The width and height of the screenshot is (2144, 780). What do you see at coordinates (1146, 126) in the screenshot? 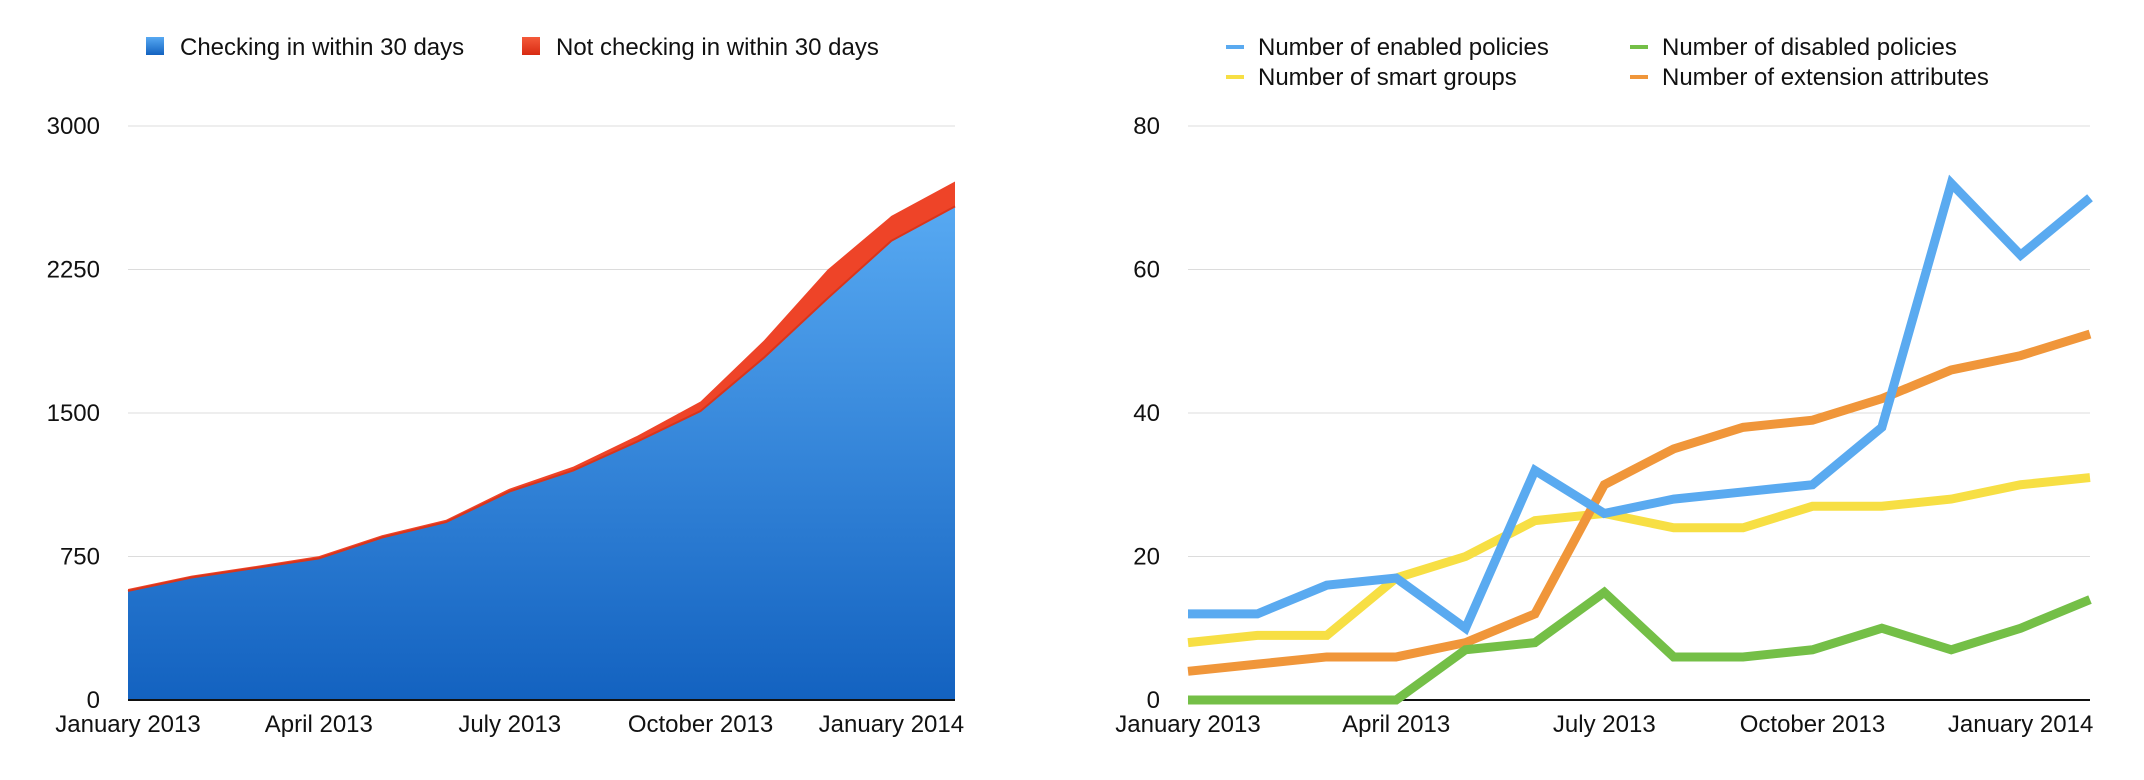
I see `y-tick-label: 80` at bounding box center [1146, 126].